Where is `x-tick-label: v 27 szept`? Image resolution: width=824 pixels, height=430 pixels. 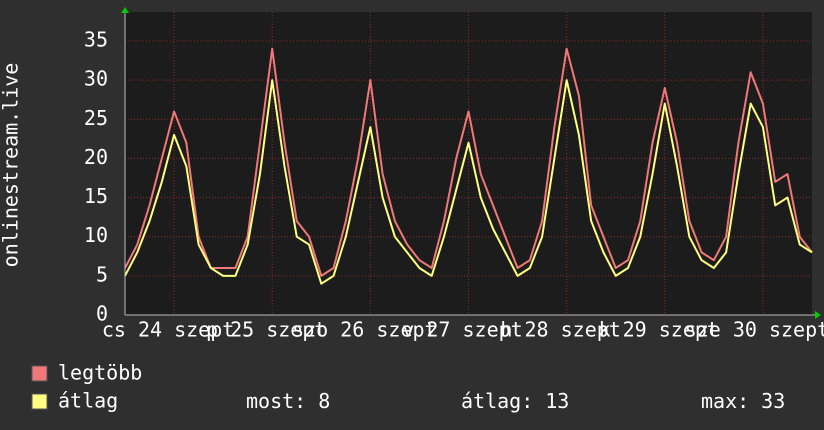
x-tick-label: v 27 szept is located at coordinates (462, 330).